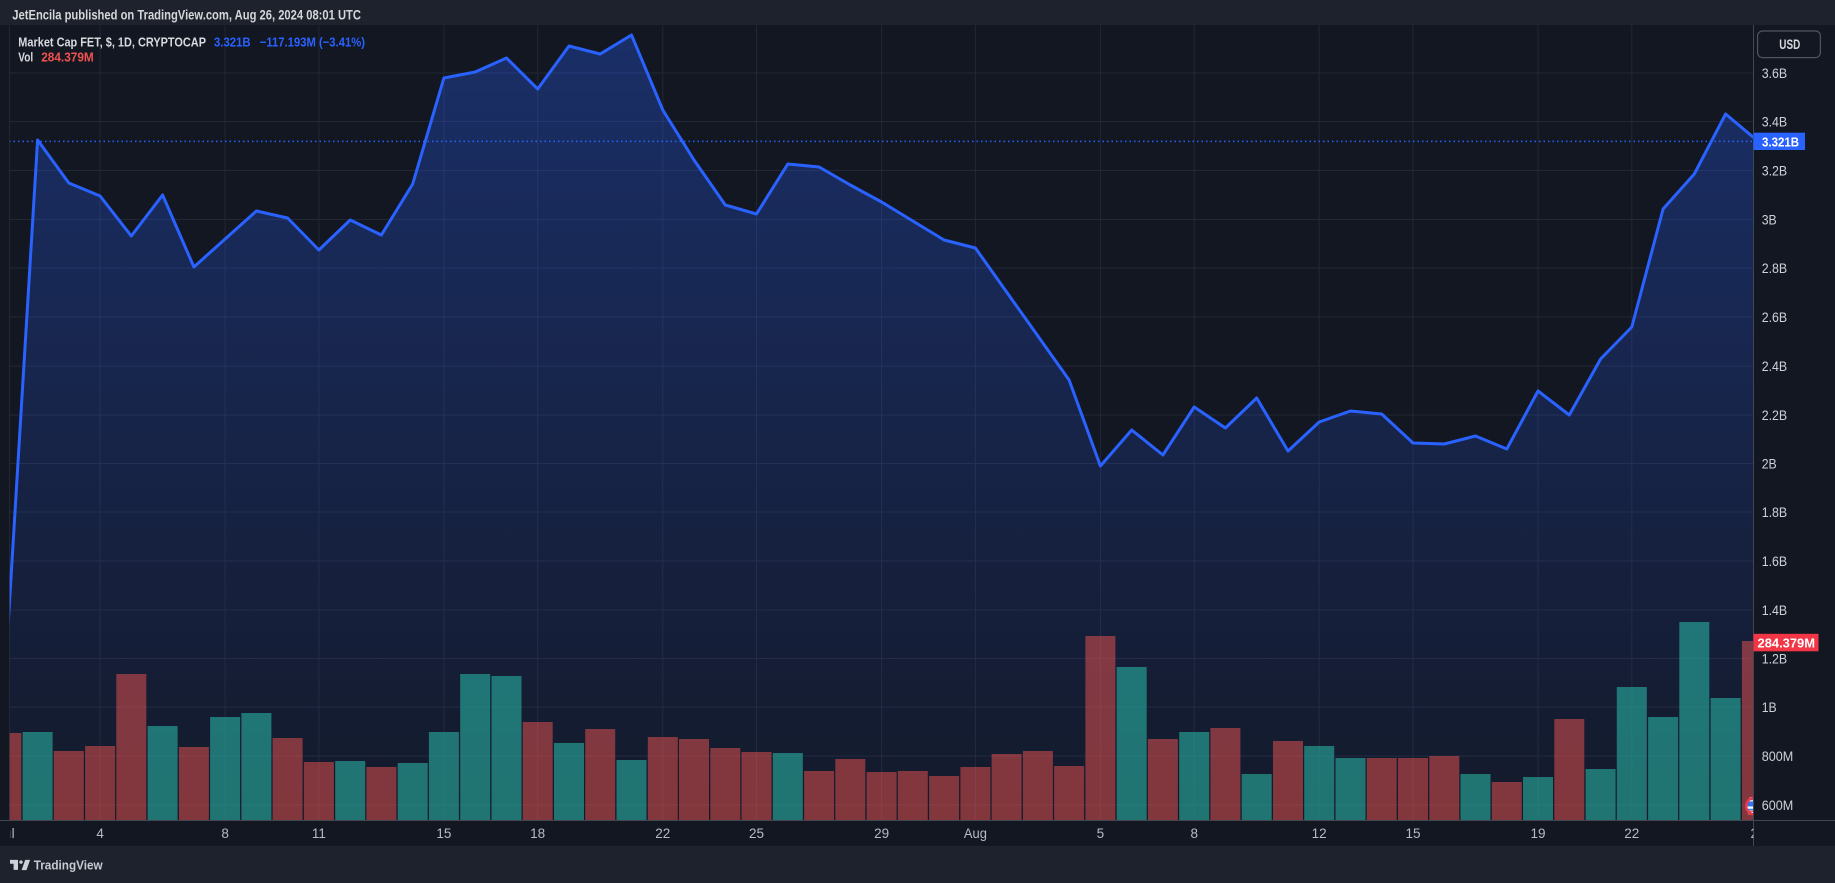 This screenshot has height=883, width=1835. Describe the element at coordinates (1778, 756) in the screenshot. I see `svg-text: 800M` at that location.